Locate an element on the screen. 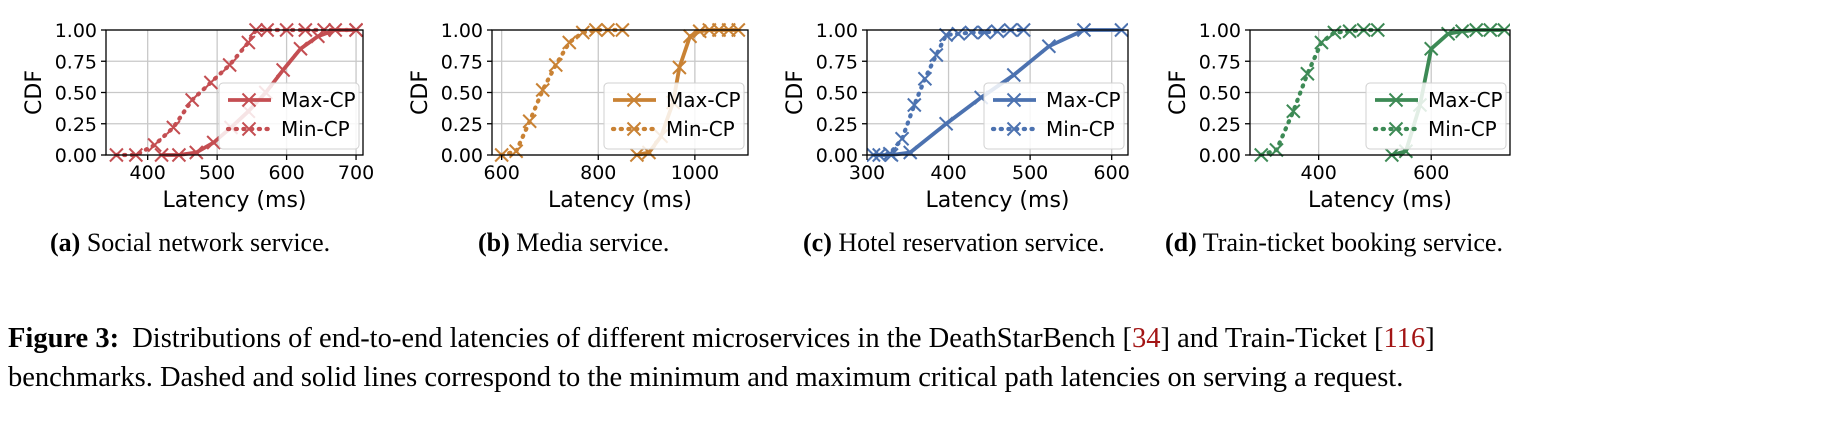 The image size is (1842, 438). x-tick-label: 800 is located at coordinates (598, 173).